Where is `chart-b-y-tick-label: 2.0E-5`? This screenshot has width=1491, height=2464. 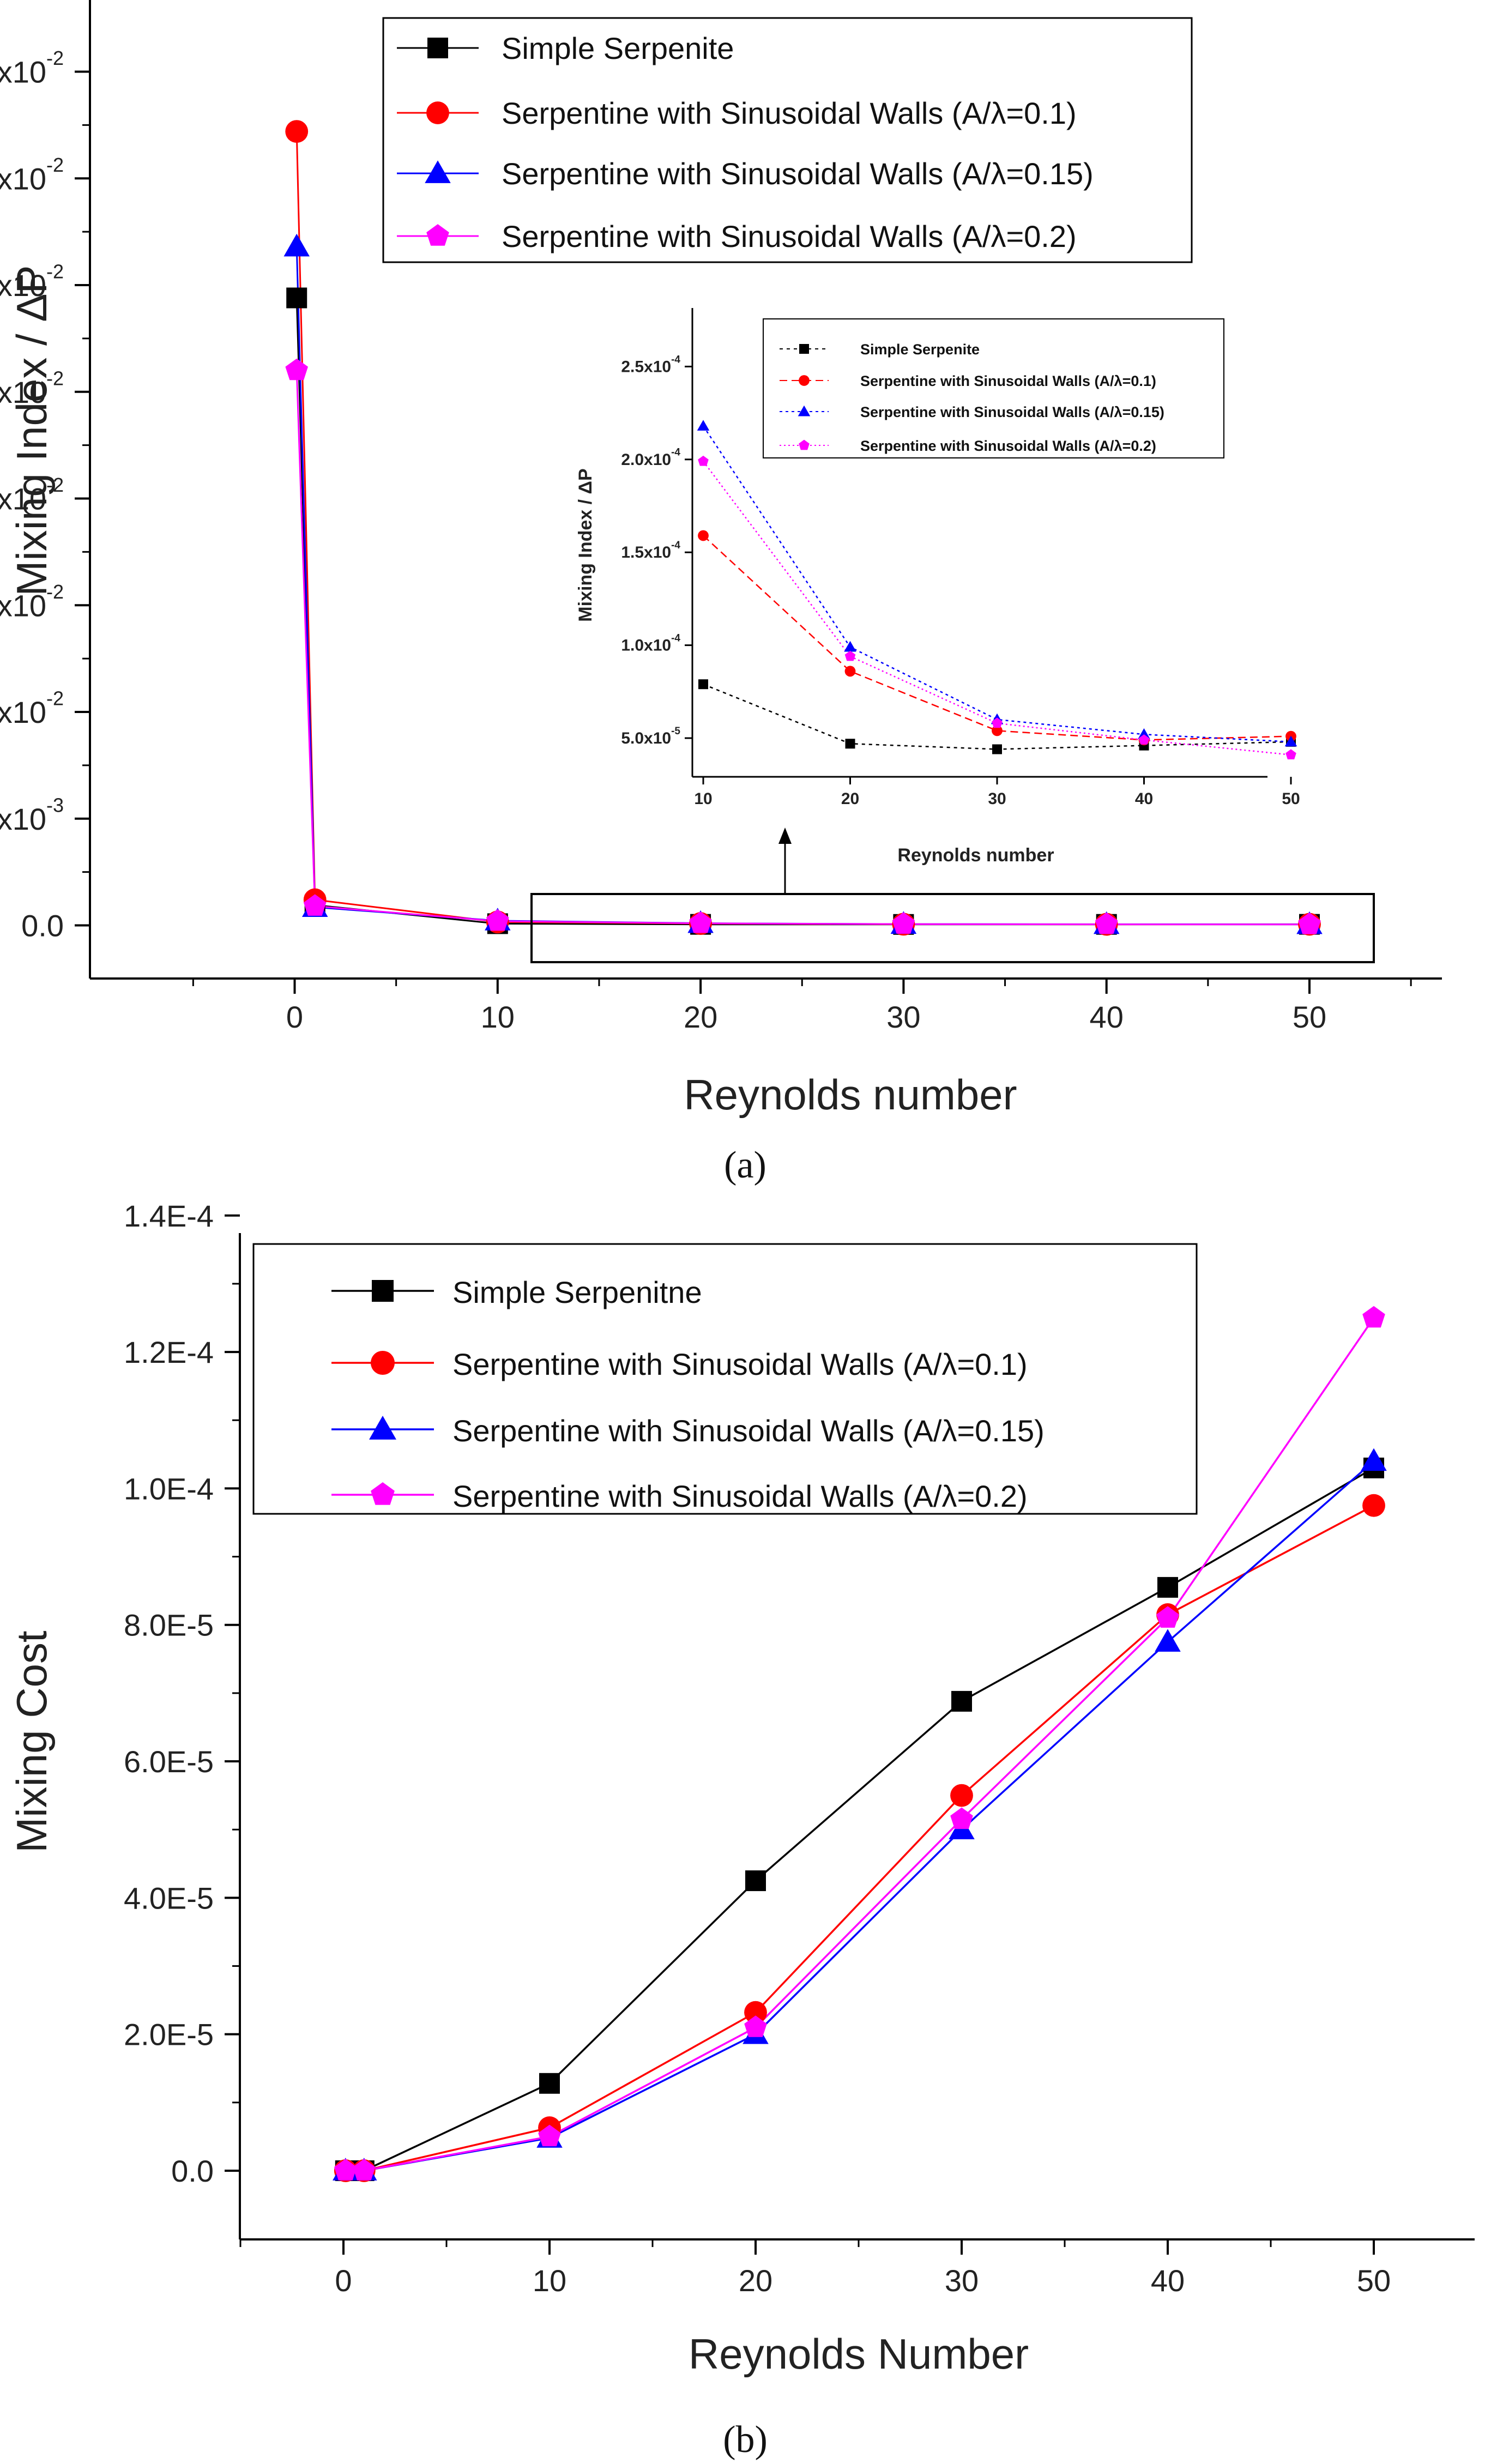
chart-b-y-tick-label: 2.0E-5 is located at coordinates (169, 2035).